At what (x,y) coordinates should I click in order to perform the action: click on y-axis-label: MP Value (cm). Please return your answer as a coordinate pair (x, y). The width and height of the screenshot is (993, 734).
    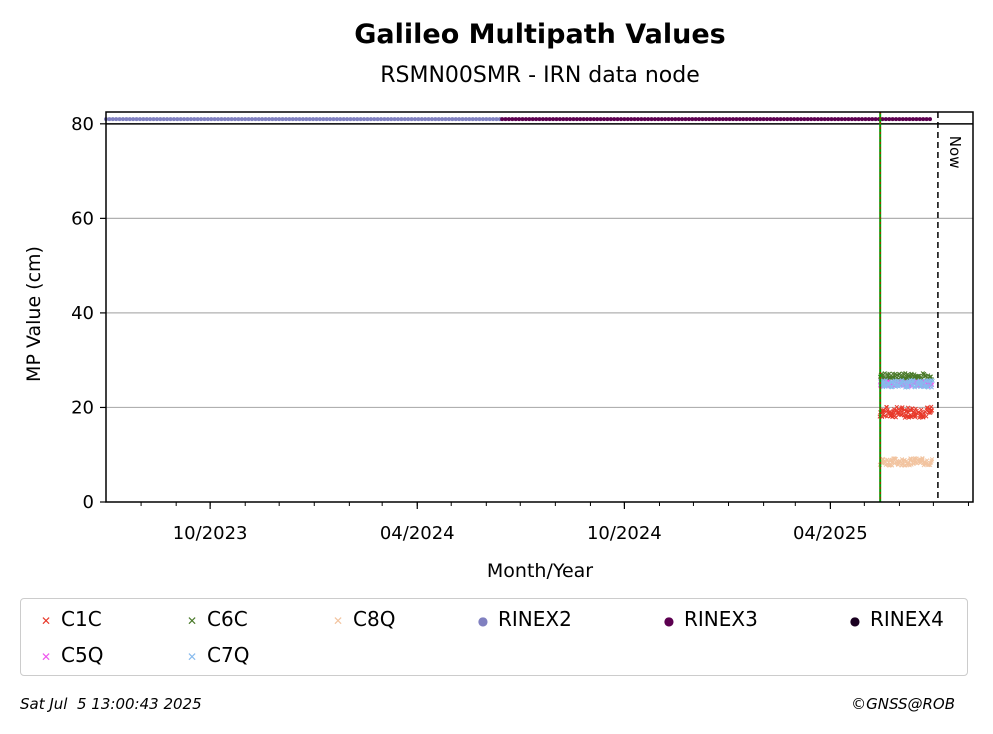
    Looking at the image, I should click on (34, 314).